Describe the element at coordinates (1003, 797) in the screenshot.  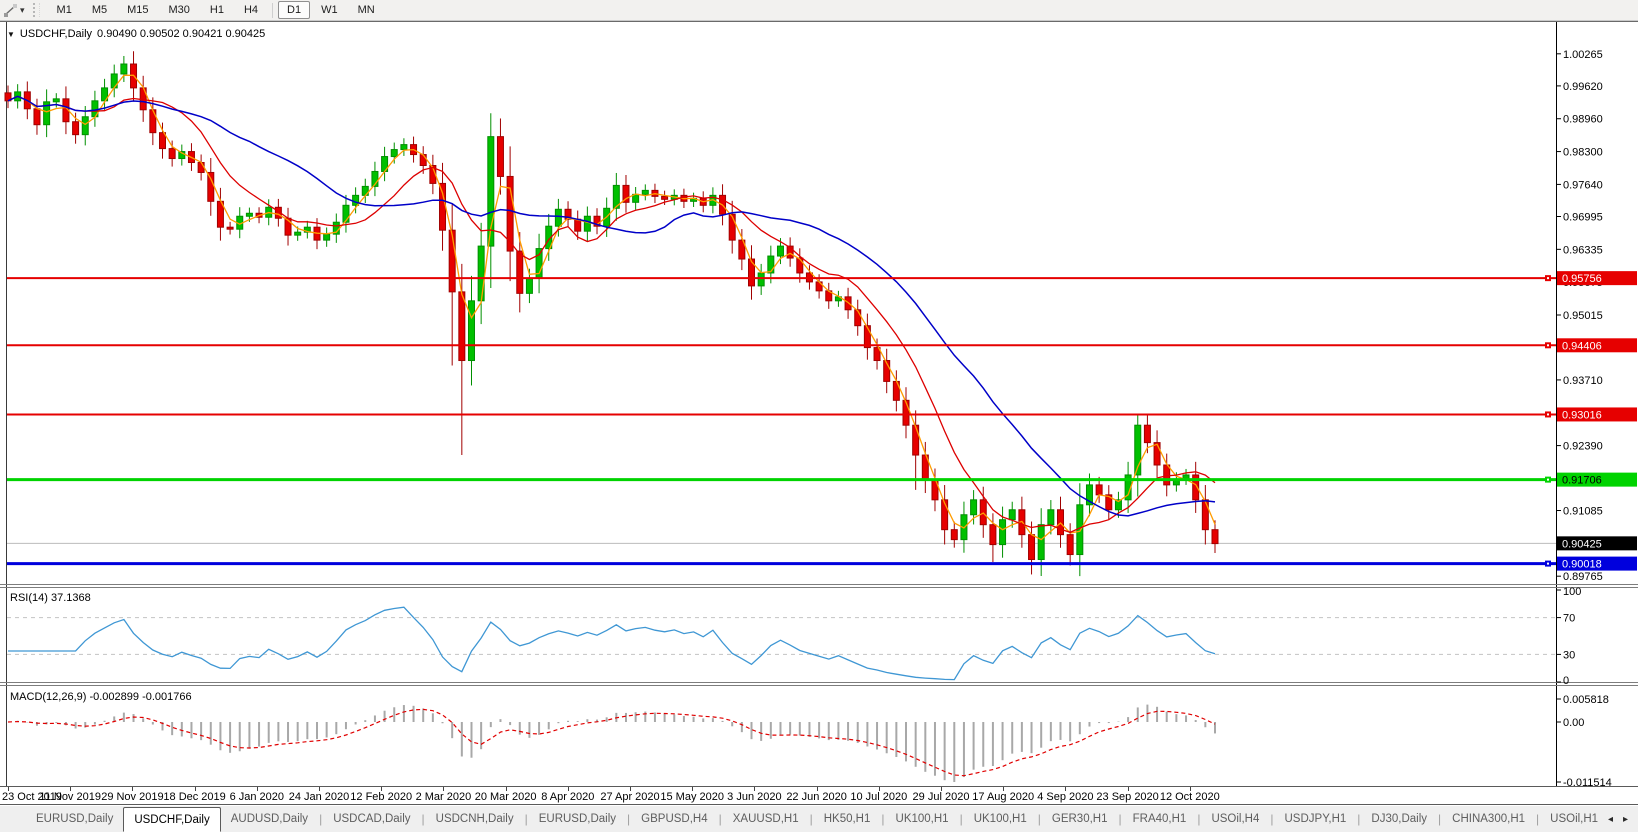
I see `date-axis-label: 17 Aug 2020` at that location.